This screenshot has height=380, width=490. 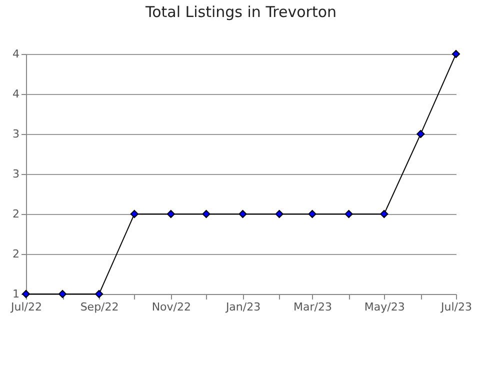 I want to click on x-tick-label: Mar/23, so click(x=313, y=307).